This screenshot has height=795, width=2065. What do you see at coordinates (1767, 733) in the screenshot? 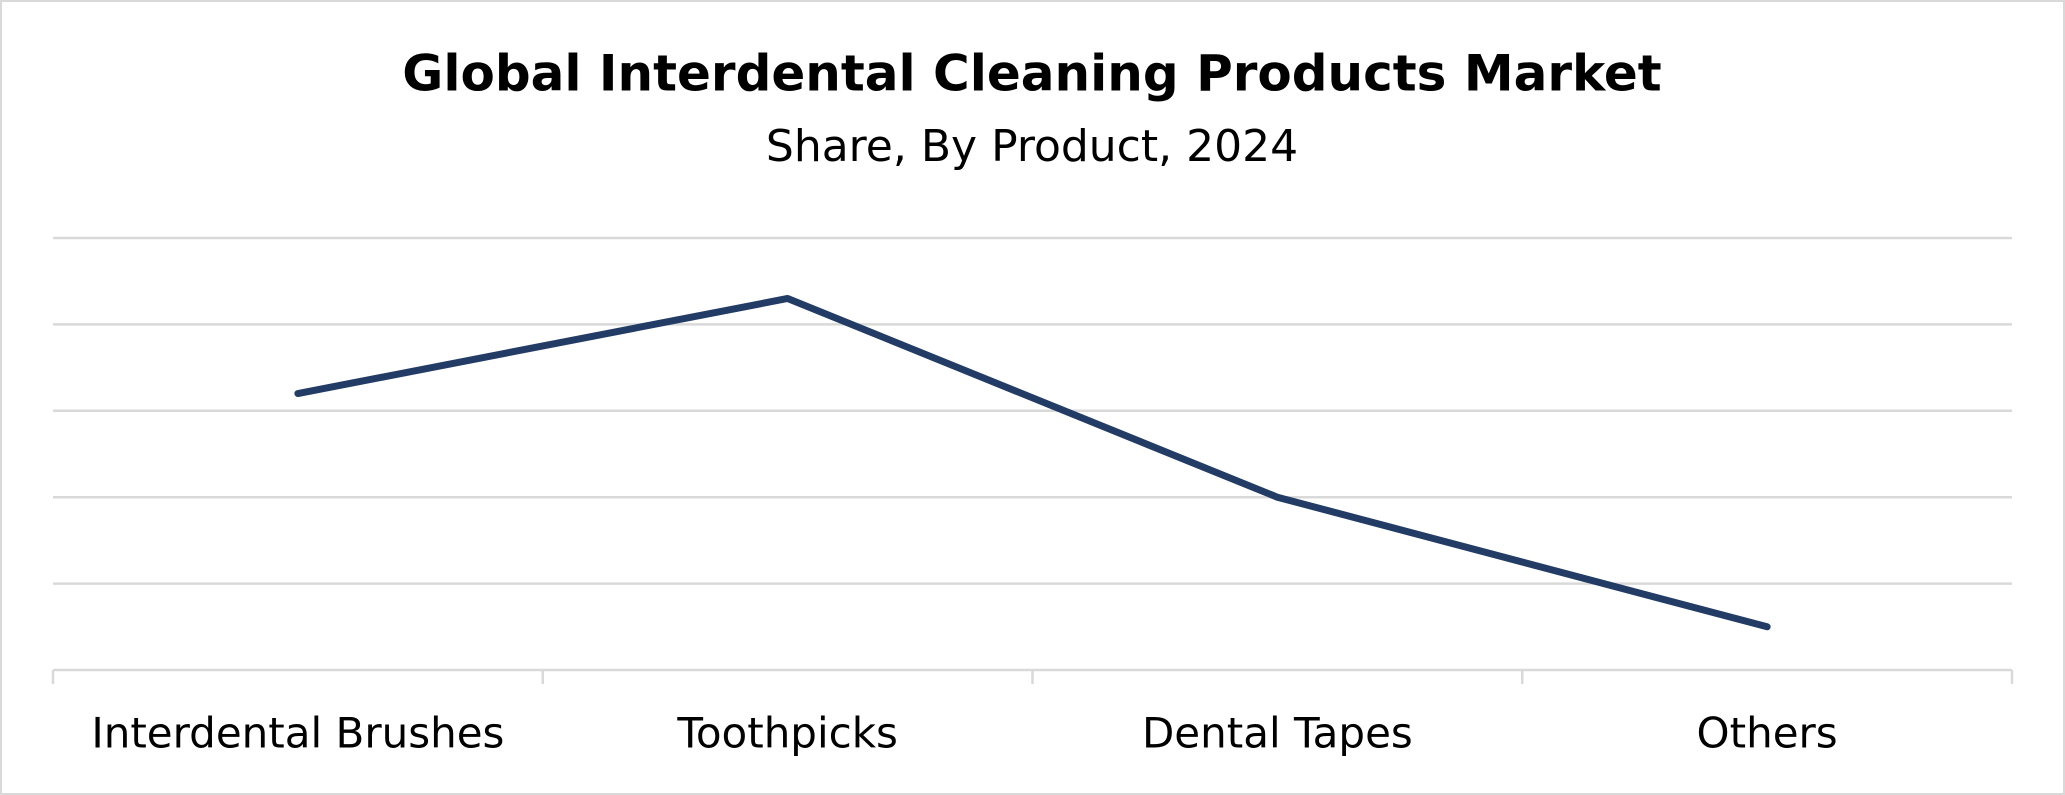
I see `x-tick-label: Others` at bounding box center [1767, 733].